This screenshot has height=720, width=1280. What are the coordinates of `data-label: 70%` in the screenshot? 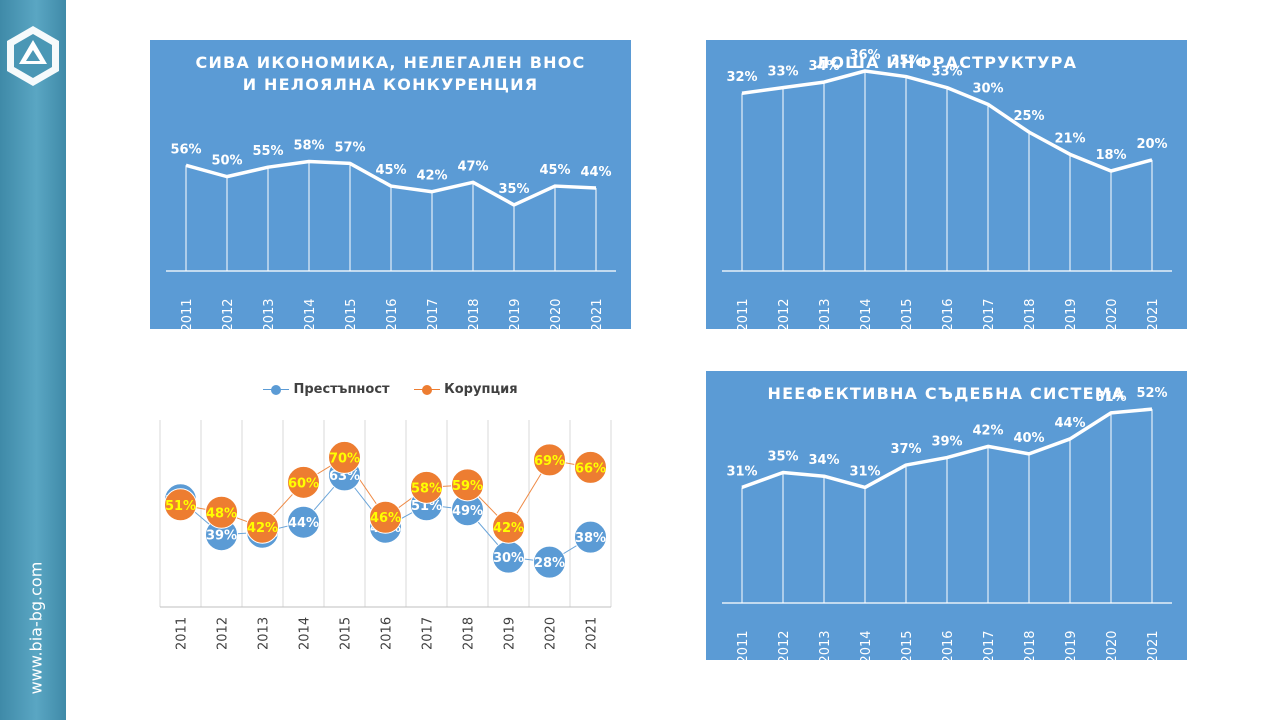 It's located at (344, 458).